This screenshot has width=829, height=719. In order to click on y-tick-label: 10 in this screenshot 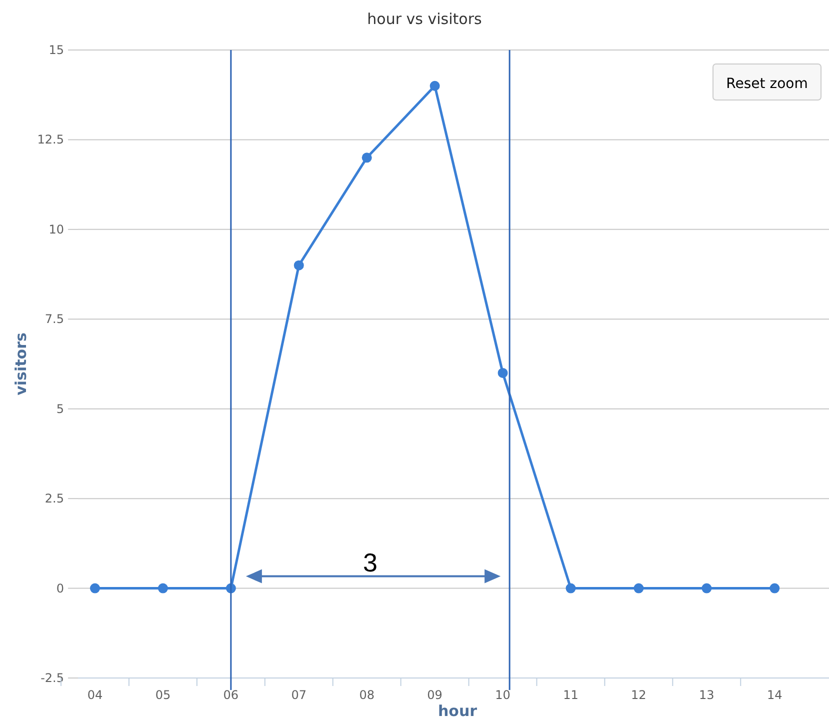, I will do `click(56, 229)`.